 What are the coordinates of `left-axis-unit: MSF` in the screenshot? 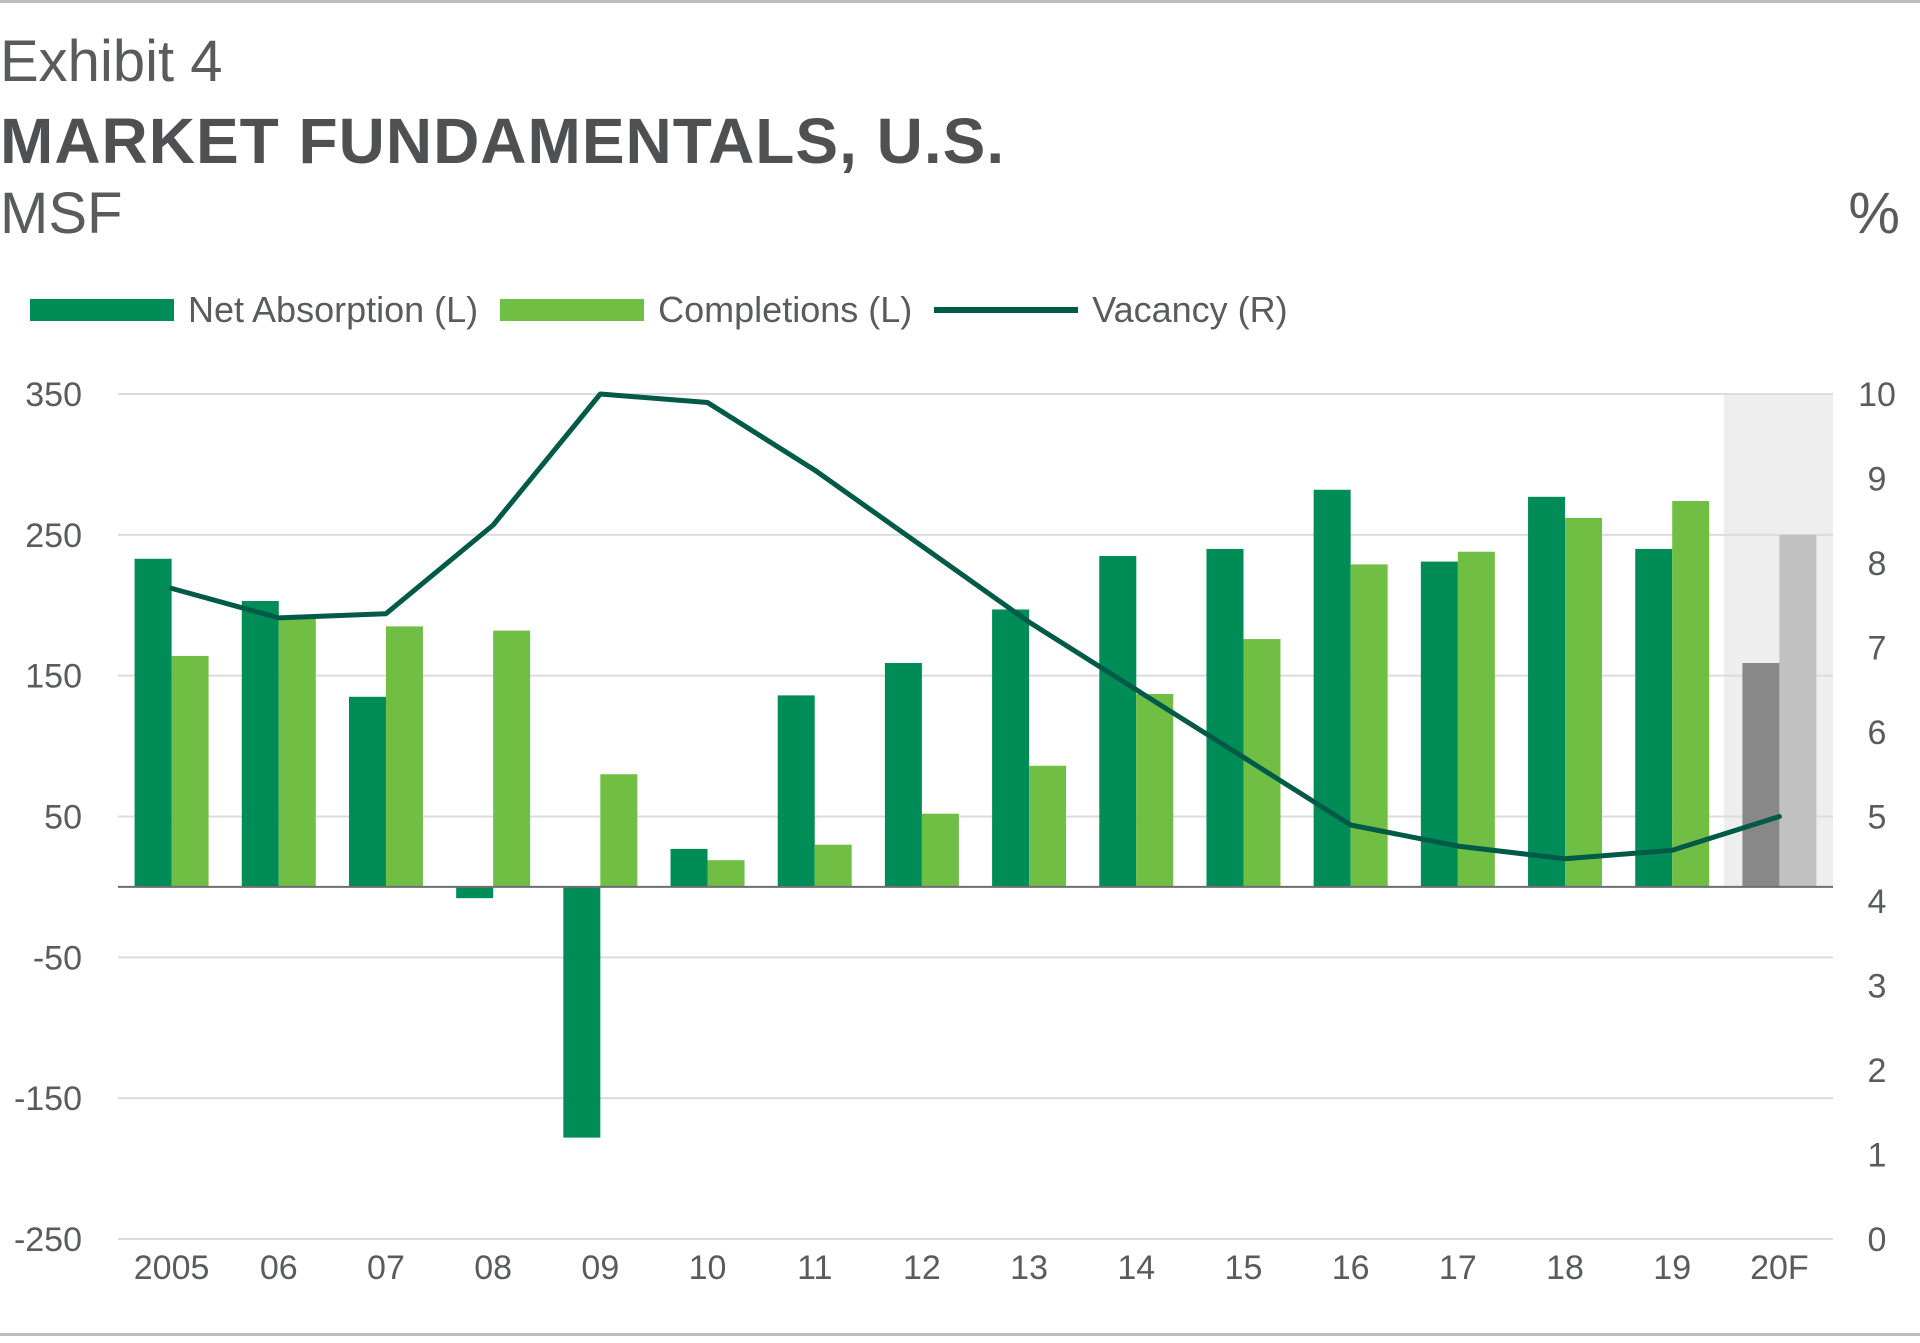 It's located at (61, 213).